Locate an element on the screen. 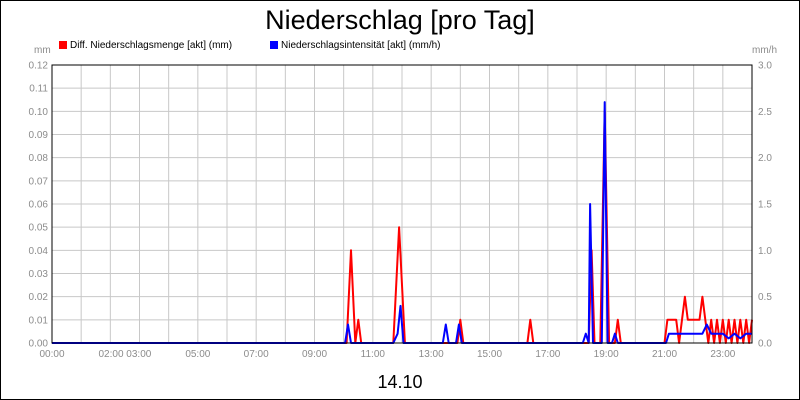 The image size is (800, 400). left-tick-label: 0.09 is located at coordinates (39, 135).